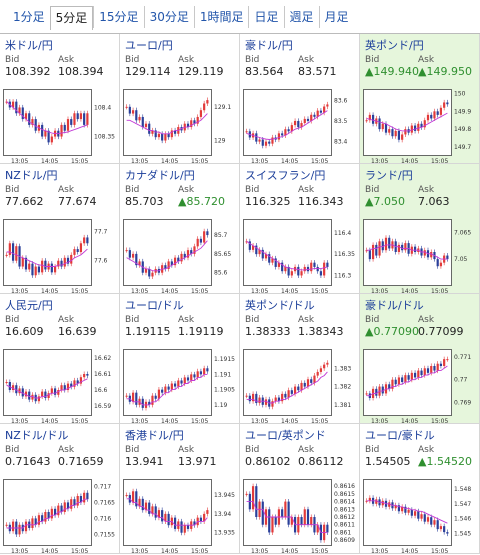 The height and width of the screenshot is (555, 480). I want to click on price-chart: 108.4 108.35 13:05 14:05 15:05, so click(59, 127).